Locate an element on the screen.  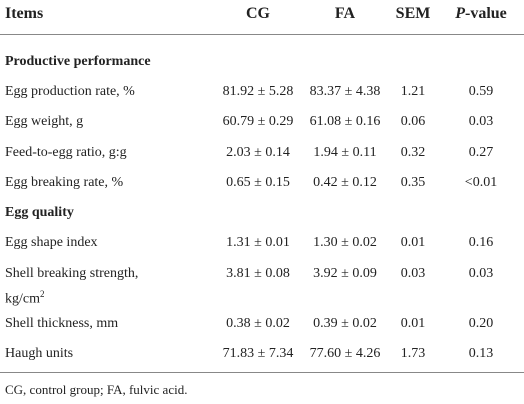
row-item-line2: kg/cm2 is located at coordinates (25, 297).